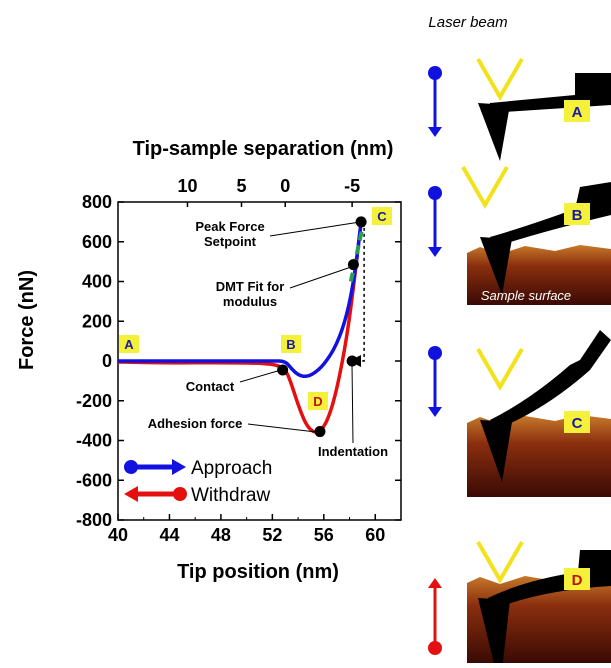  What do you see at coordinates (107, 361) in the screenshot?
I see `y-tick-label-4: 0` at bounding box center [107, 361].